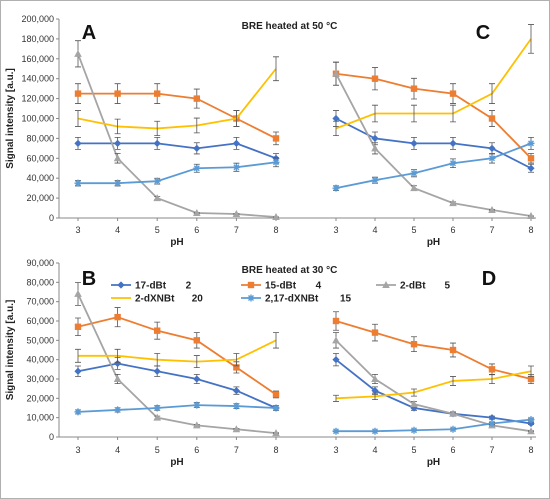  I want to click on y-tick-label: 30,000, so click(40, 379).